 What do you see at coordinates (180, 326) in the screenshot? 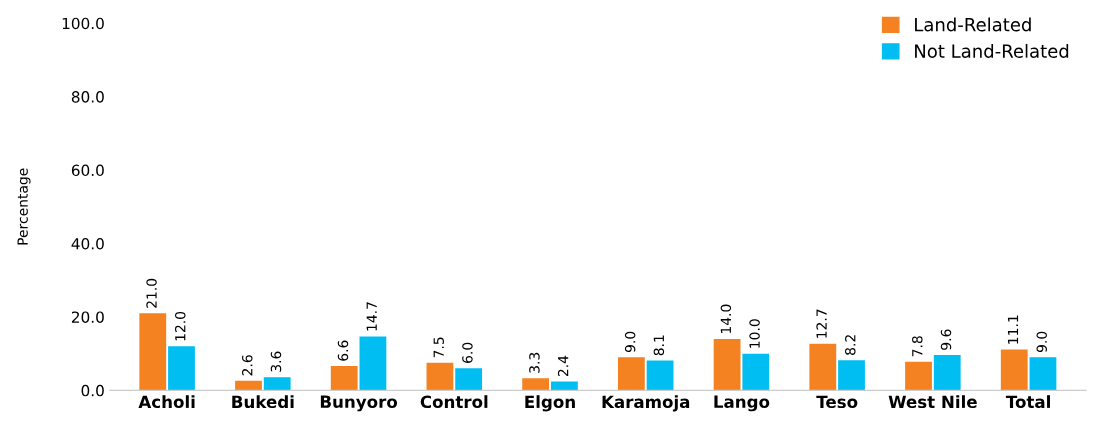
I see `data-label: 12.0` at bounding box center [180, 326].